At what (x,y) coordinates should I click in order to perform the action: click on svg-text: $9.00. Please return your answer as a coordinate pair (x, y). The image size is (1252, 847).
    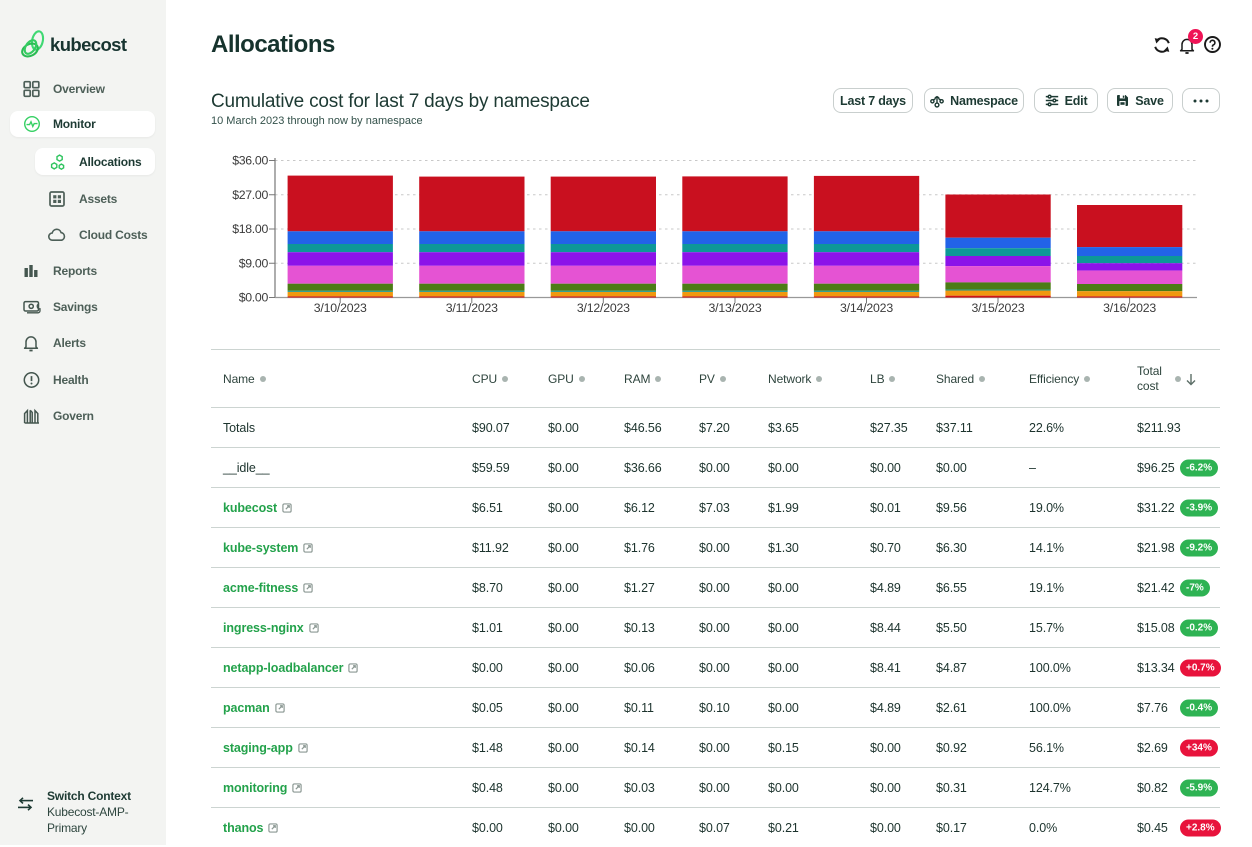
    Looking at the image, I should click on (254, 263).